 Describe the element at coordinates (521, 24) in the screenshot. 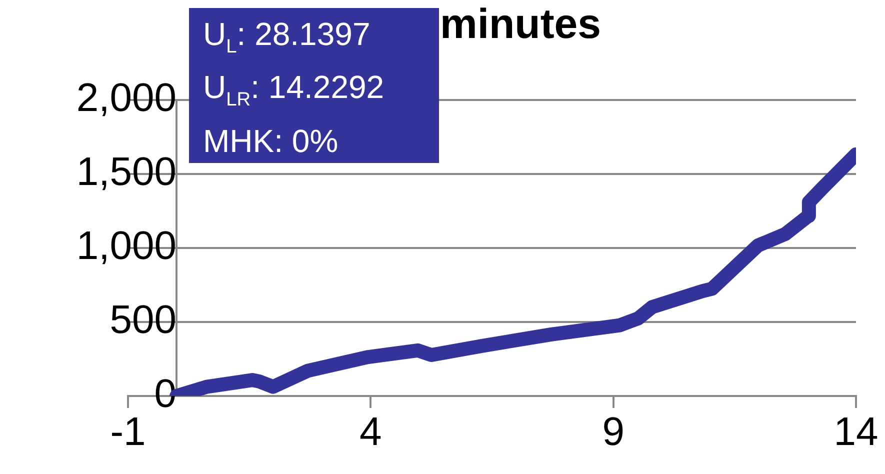

I see `chart-title: minutes` at that location.